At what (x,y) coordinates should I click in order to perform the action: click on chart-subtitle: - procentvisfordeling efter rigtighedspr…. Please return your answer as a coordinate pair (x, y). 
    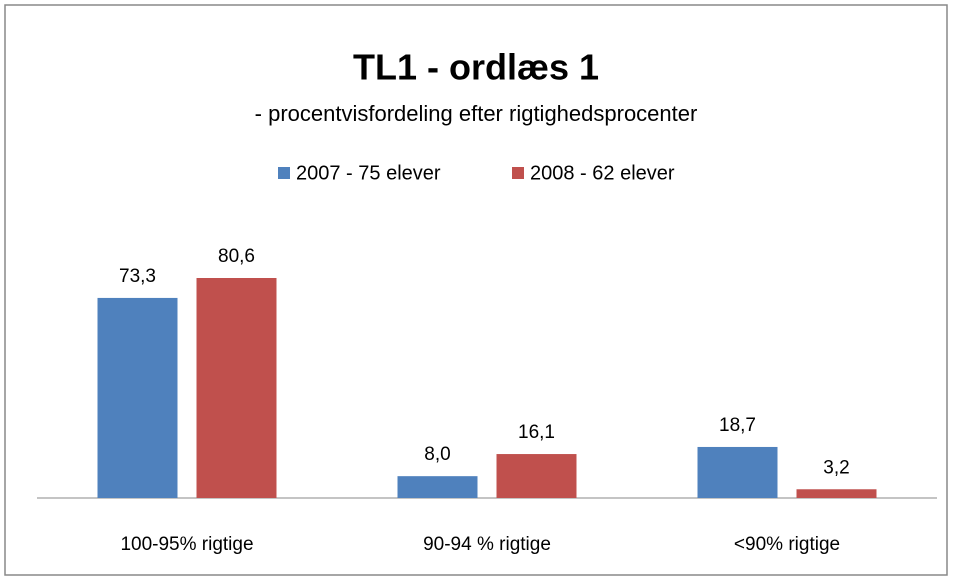
    Looking at the image, I should click on (476, 113).